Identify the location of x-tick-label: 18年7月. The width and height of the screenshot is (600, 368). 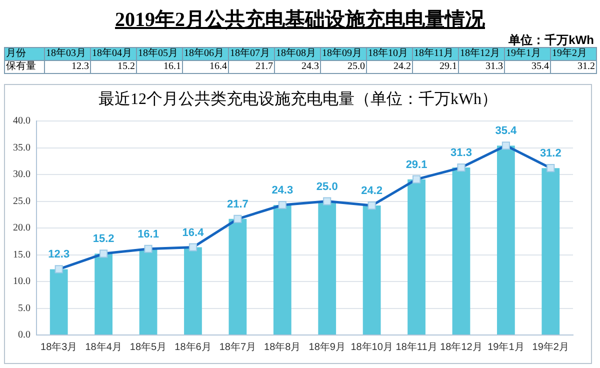
(237, 346).